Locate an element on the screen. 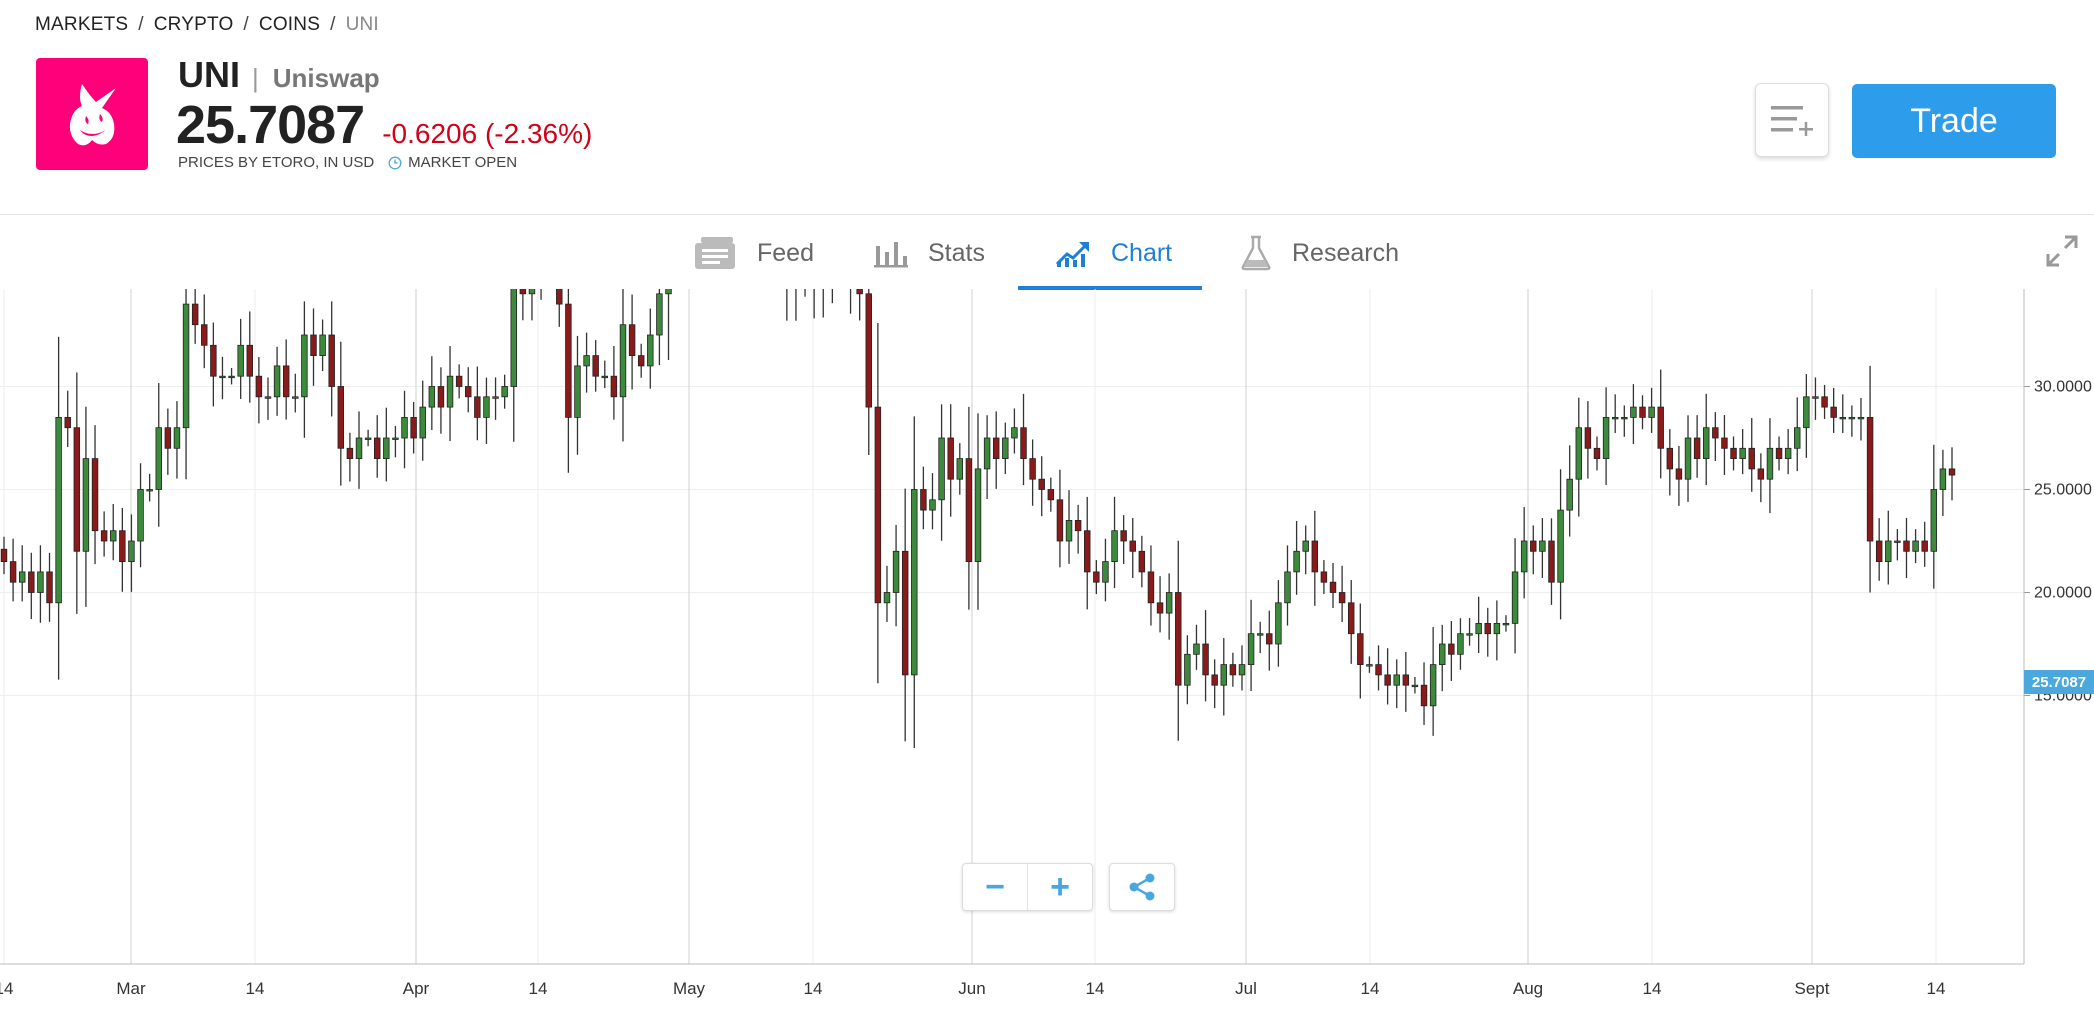 The width and height of the screenshot is (2094, 1010). tab-chart: Chart is located at coordinates (1113, 253).